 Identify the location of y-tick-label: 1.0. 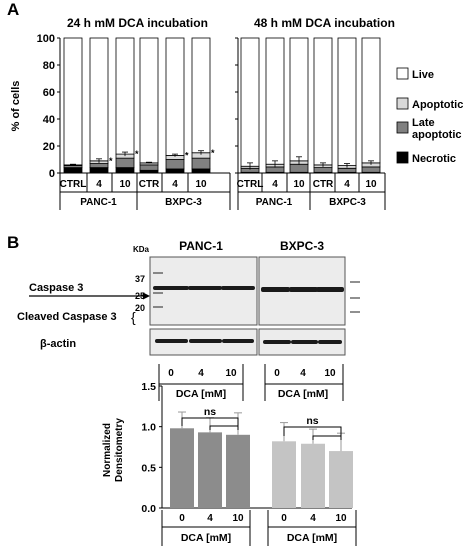
(148, 428).